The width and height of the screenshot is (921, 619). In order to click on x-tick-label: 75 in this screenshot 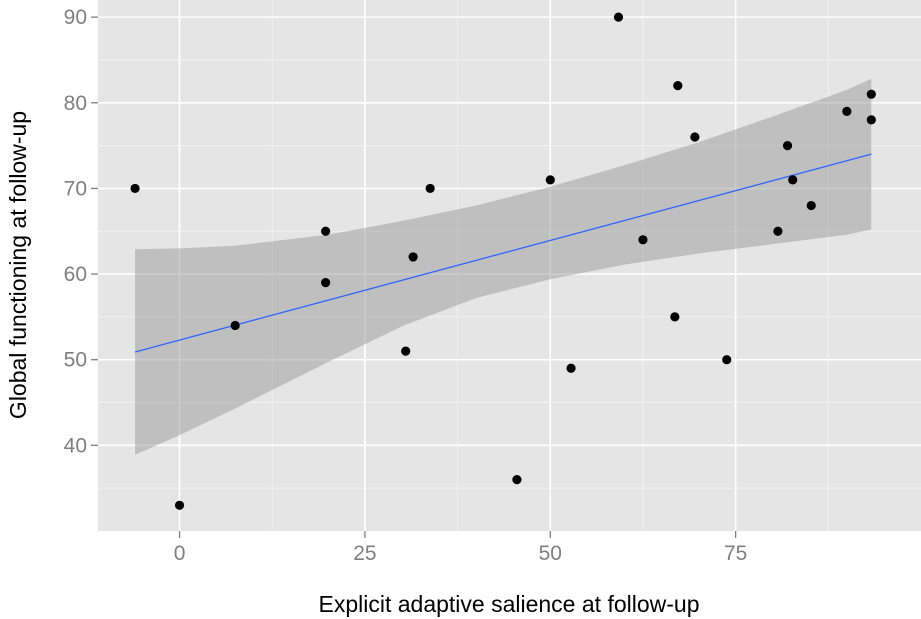, I will do `click(735, 553)`.